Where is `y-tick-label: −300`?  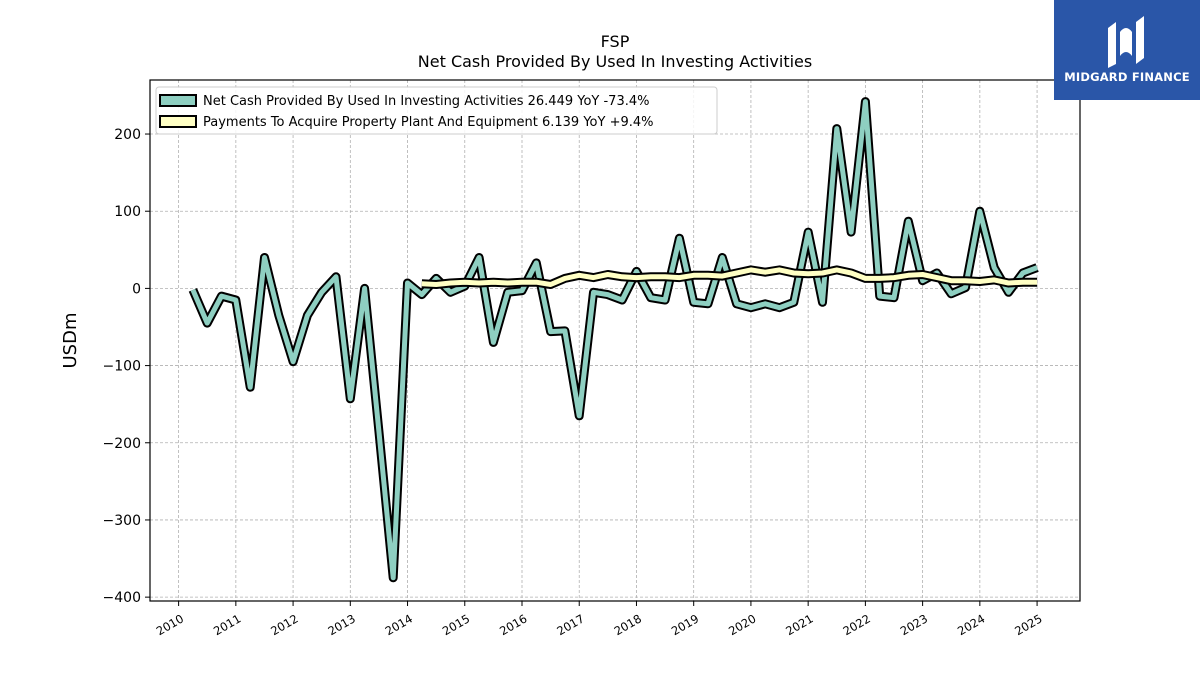
y-tick-label: −300 is located at coordinates (122, 521).